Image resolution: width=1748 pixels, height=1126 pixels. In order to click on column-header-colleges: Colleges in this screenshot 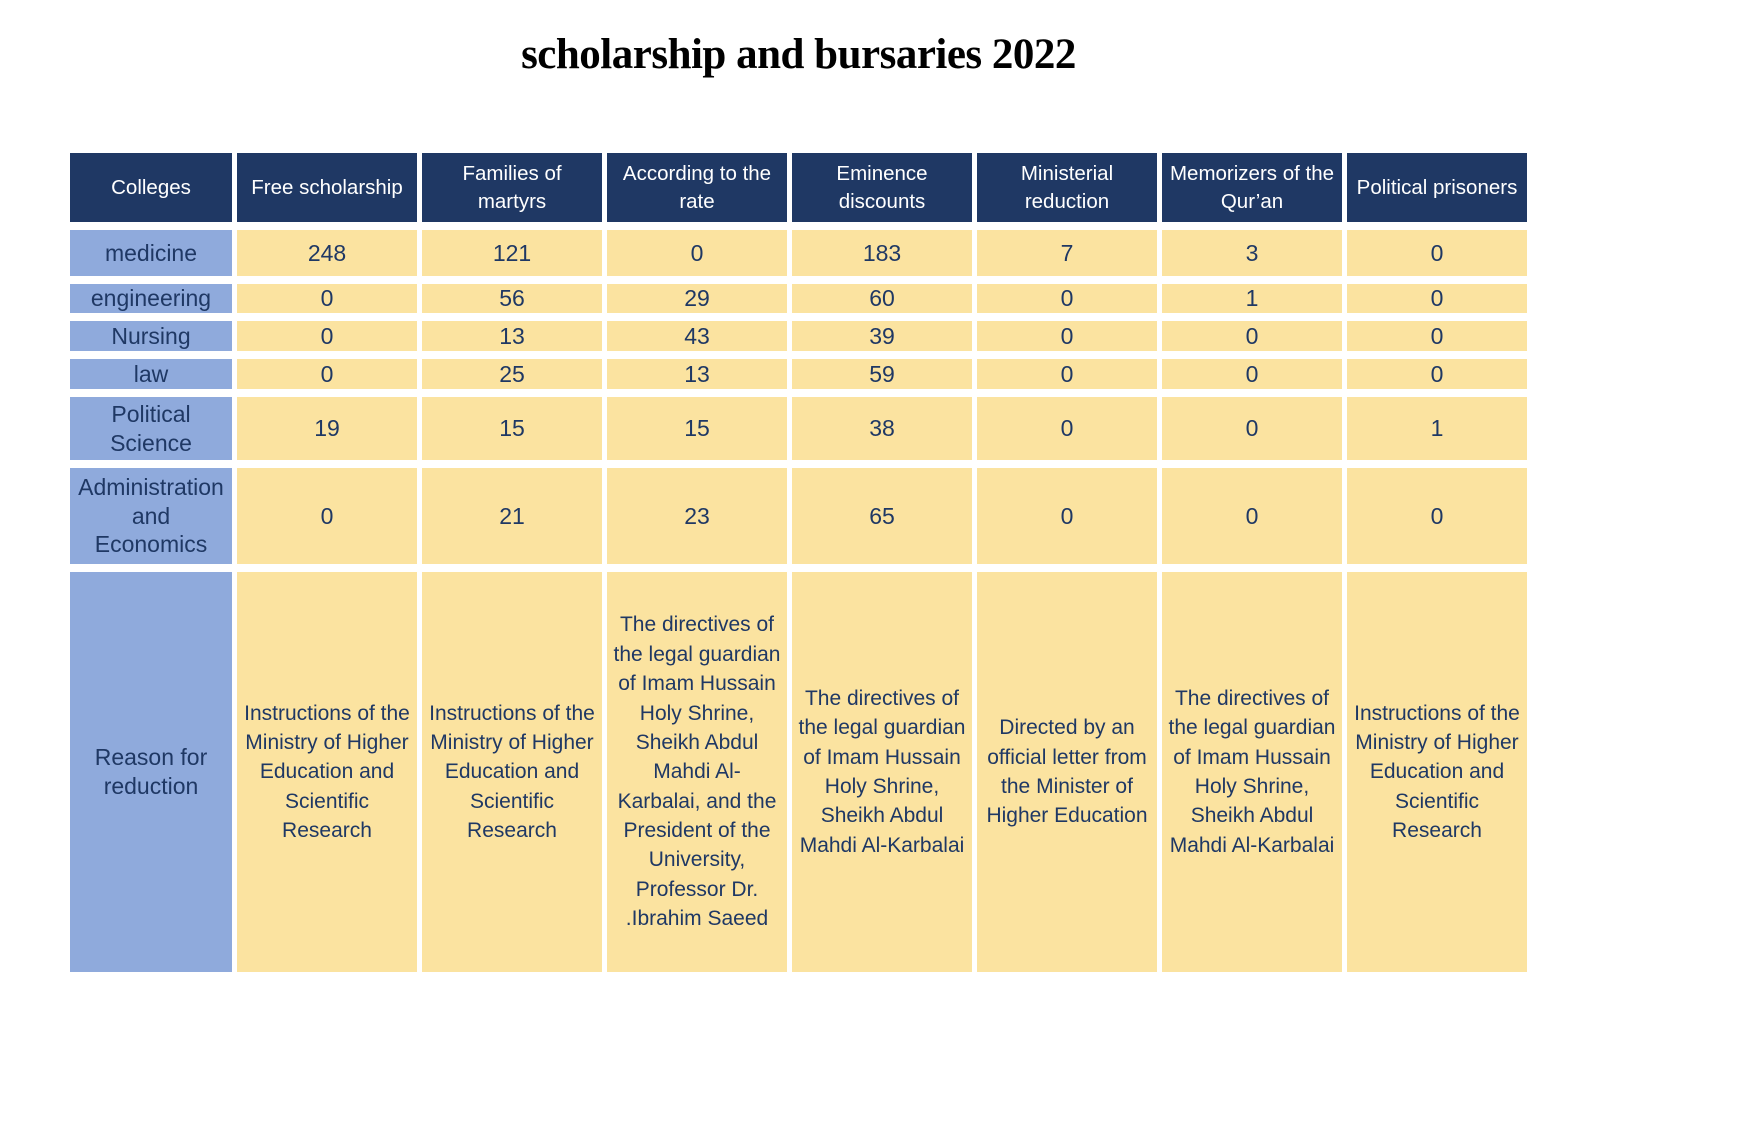, I will do `click(151, 187)`.